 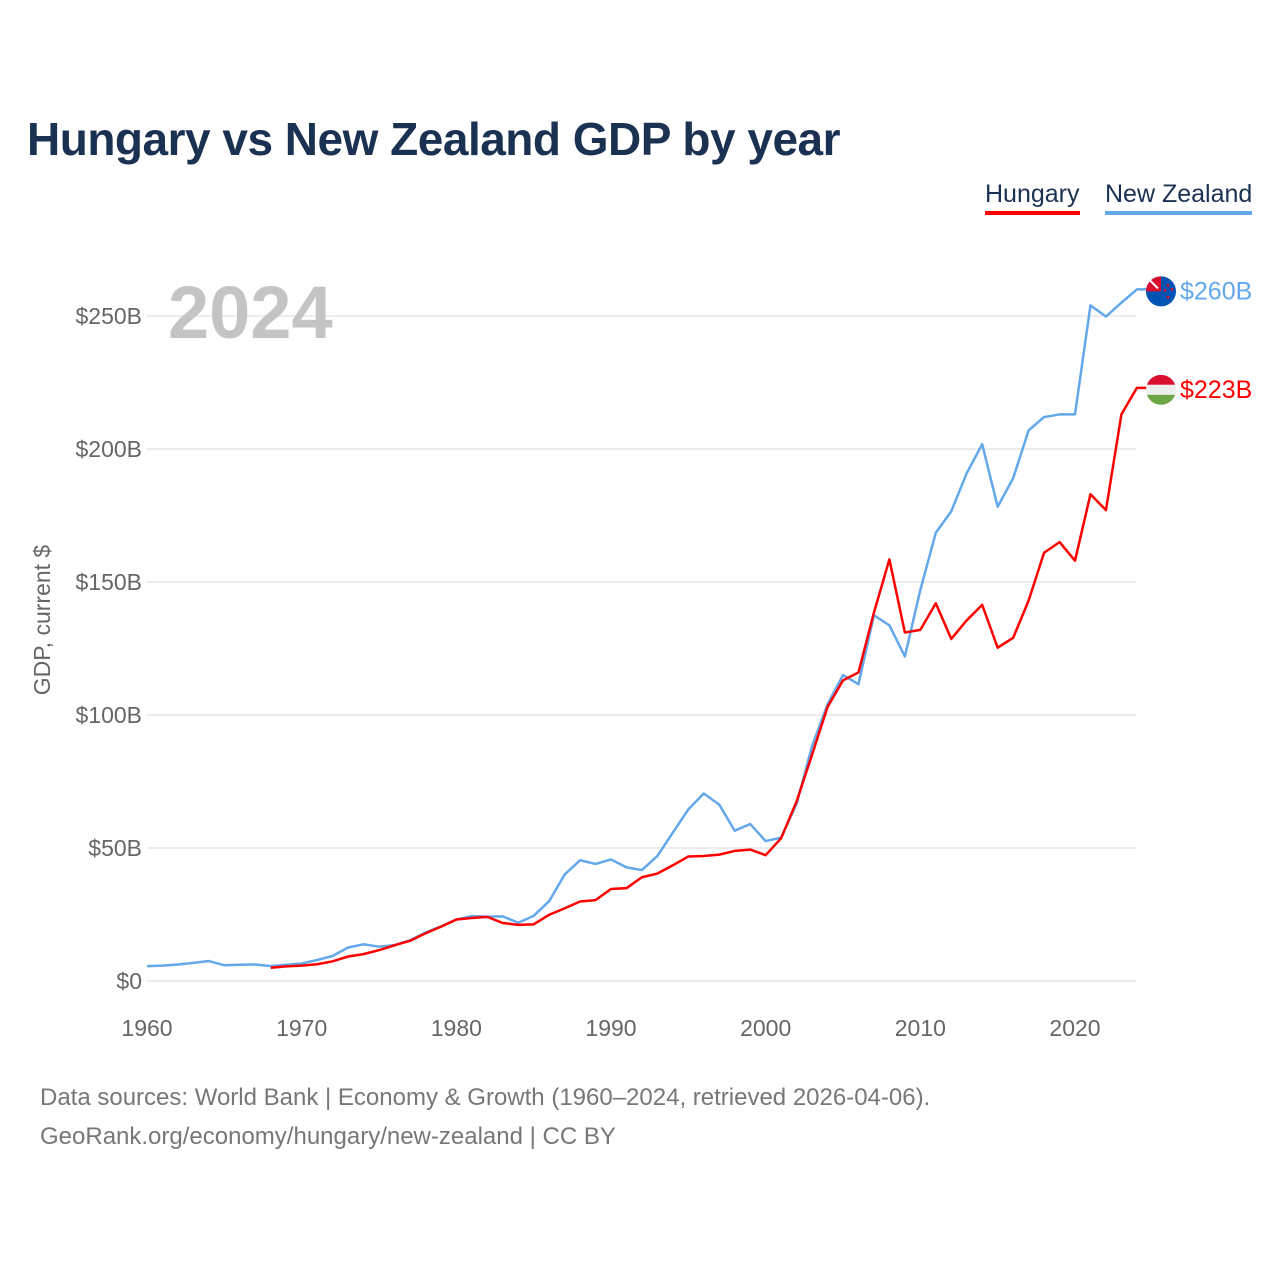 I want to click on flag-stripe-white, so click(x=1161, y=389).